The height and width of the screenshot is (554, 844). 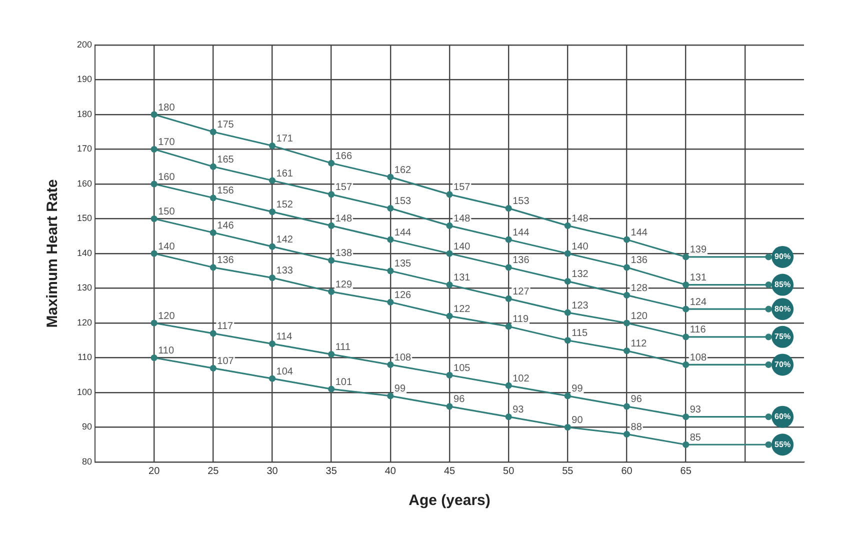 What do you see at coordinates (285, 240) in the screenshot?
I see `data-label: 142` at bounding box center [285, 240].